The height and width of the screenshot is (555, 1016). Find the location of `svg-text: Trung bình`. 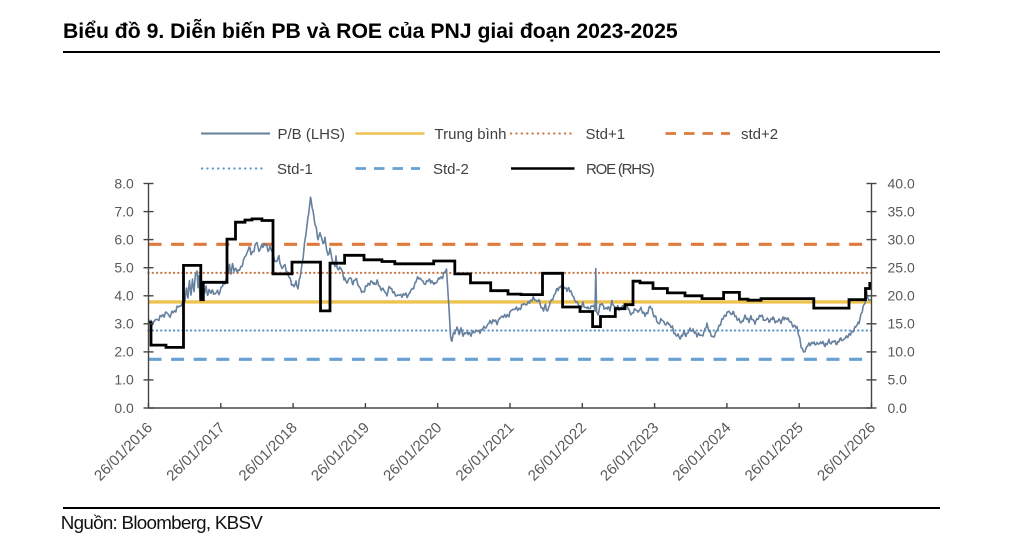

svg-text: Trung bình is located at coordinates (471, 134).